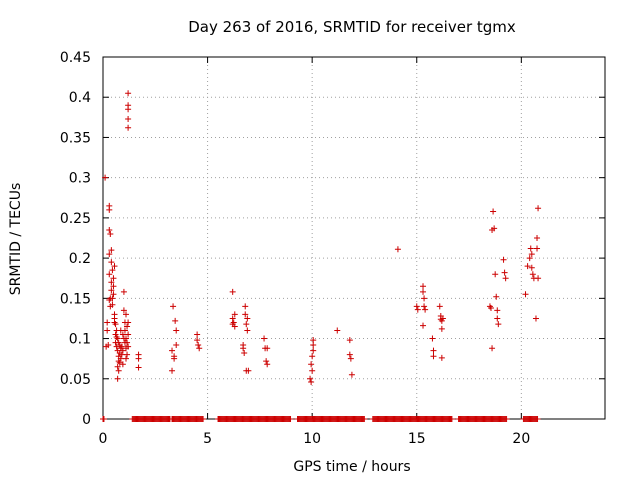 The height and width of the screenshot is (480, 640). What do you see at coordinates (75, 138) in the screenshot?
I see `y-tick-label: 0.35` at bounding box center [75, 138].